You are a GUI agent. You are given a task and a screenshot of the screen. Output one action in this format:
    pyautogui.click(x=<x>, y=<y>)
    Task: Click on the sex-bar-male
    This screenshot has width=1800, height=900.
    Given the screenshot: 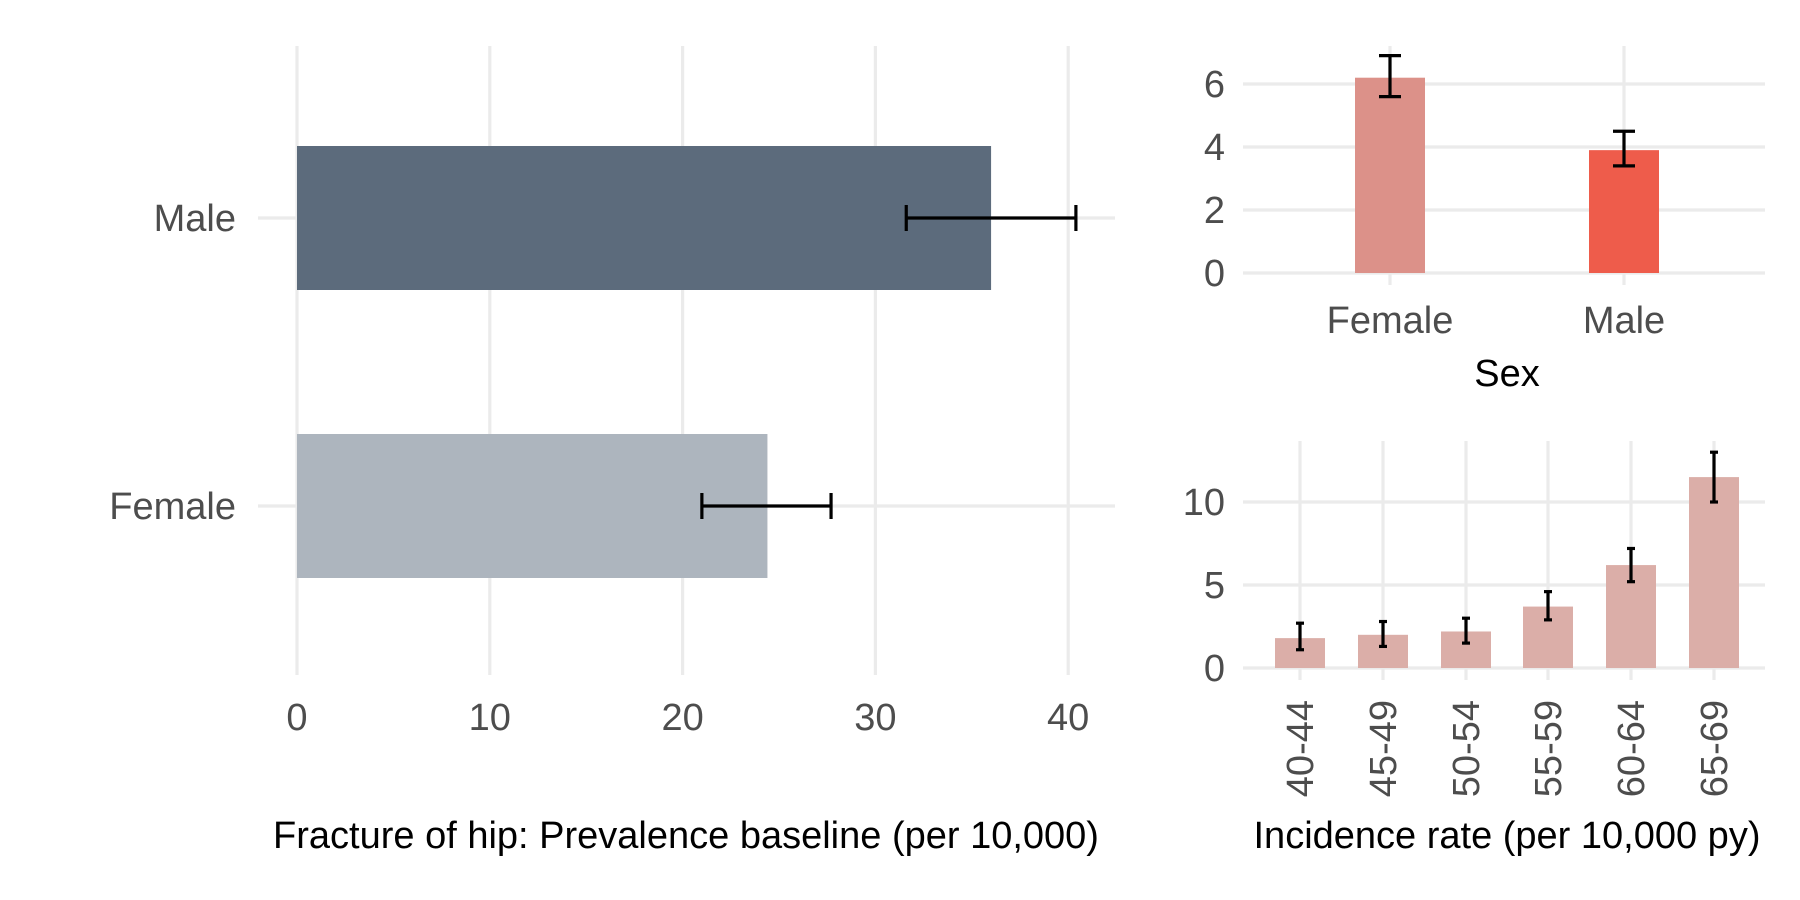 What is the action you would take?
    pyautogui.click(x=1624, y=211)
    